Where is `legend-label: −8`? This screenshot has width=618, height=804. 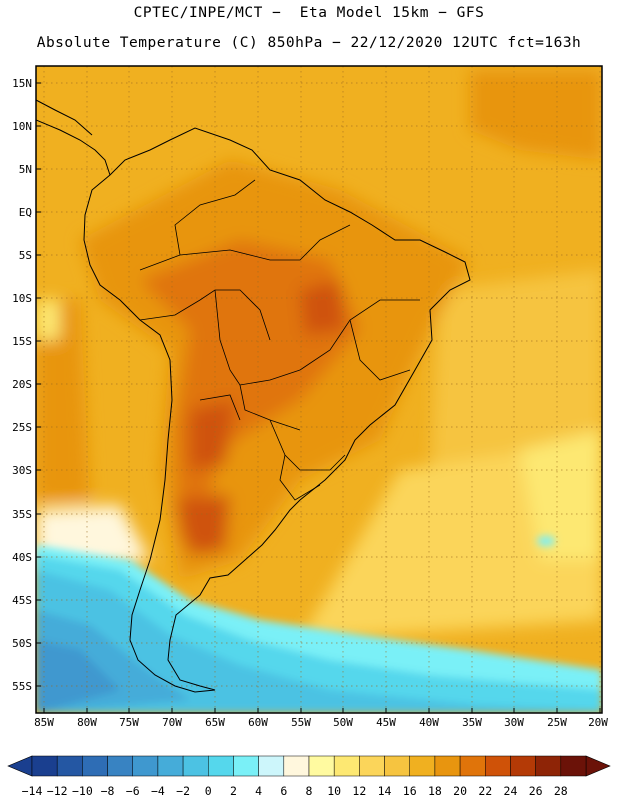 legend-label: −8 is located at coordinates (108, 791).